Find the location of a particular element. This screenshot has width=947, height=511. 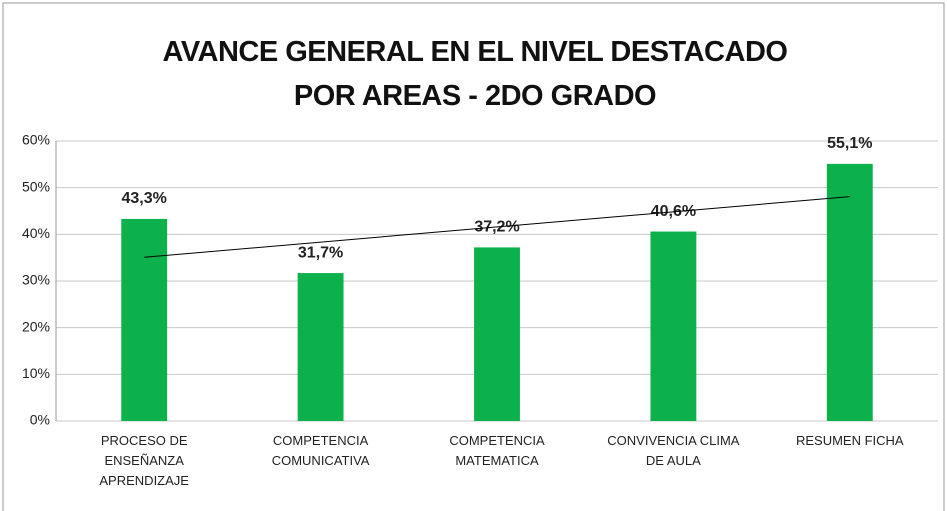

y-tick-label: 50% is located at coordinates (36, 186).